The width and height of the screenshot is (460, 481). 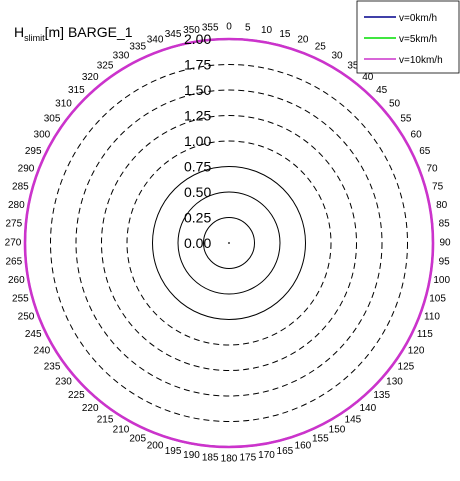 I want to click on radial-tick-label: 0.75, so click(x=197, y=167).